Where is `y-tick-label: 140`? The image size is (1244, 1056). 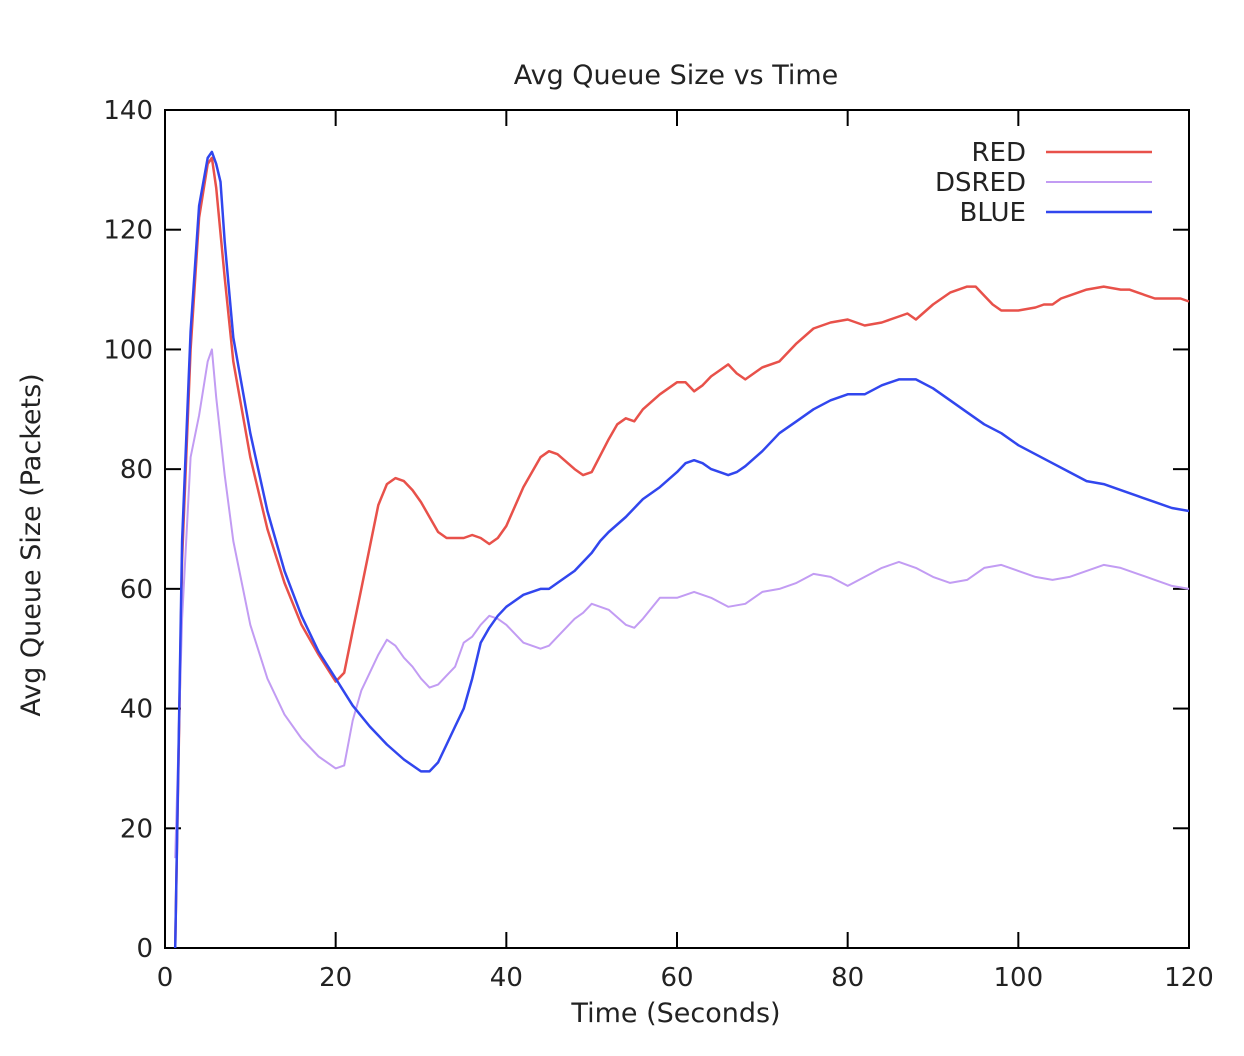
y-tick-label: 140 is located at coordinates (128, 111).